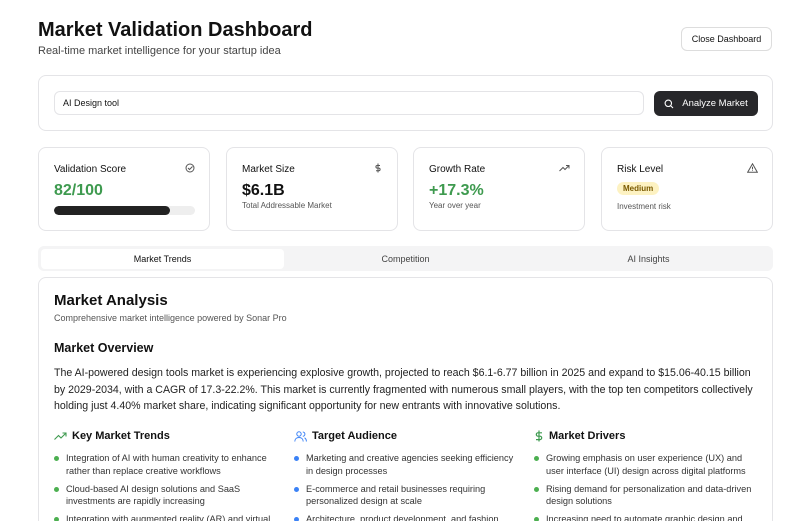  Describe the element at coordinates (640, 169) in the screenshot. I see `stat-label: Risk Level` at that location.